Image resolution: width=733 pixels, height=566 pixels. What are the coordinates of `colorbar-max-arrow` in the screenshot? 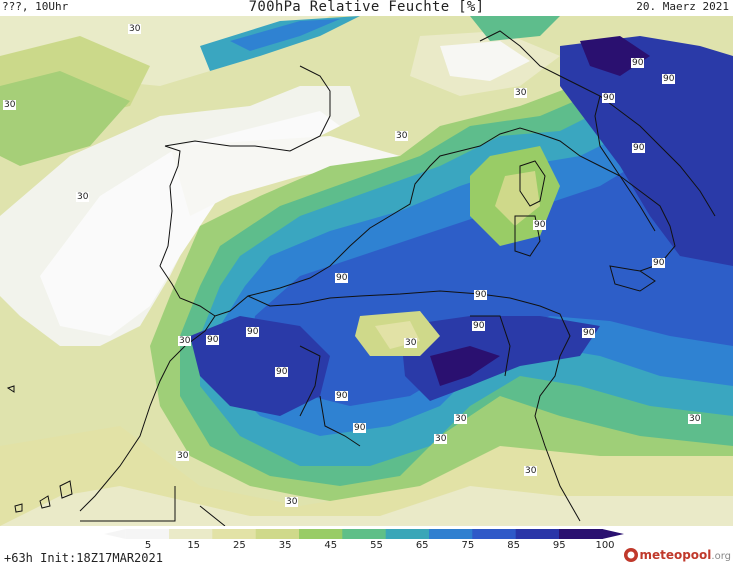 It's located at (613, 534).